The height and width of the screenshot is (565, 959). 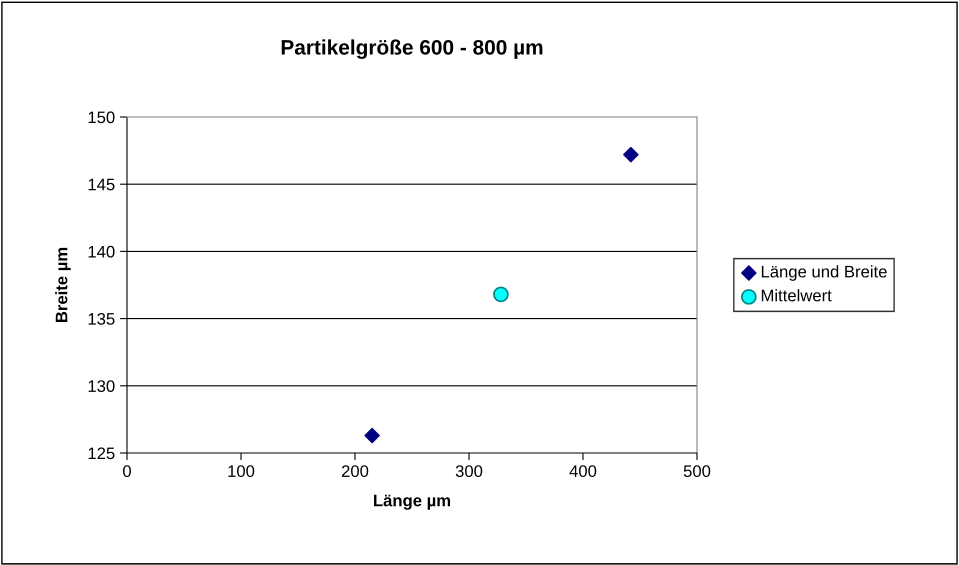 I want to click on x-tick-label: 300, so click(x=469, y=471).